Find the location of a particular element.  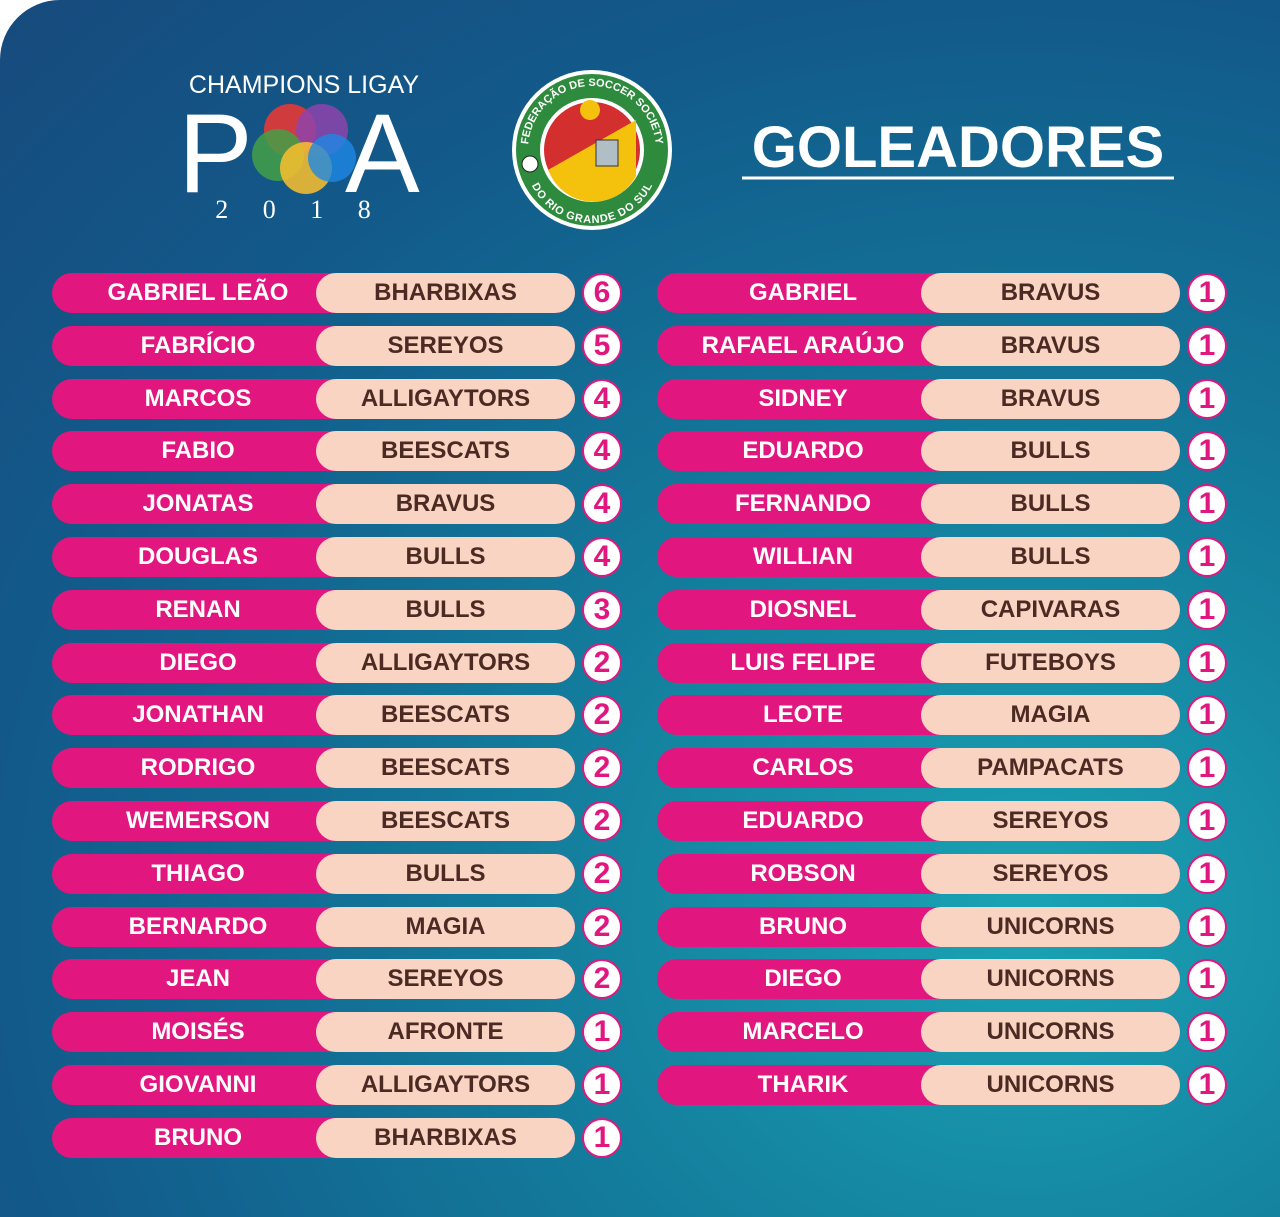

row-background: EDUARDO SEREYOS is located at coordinates (918, 821).